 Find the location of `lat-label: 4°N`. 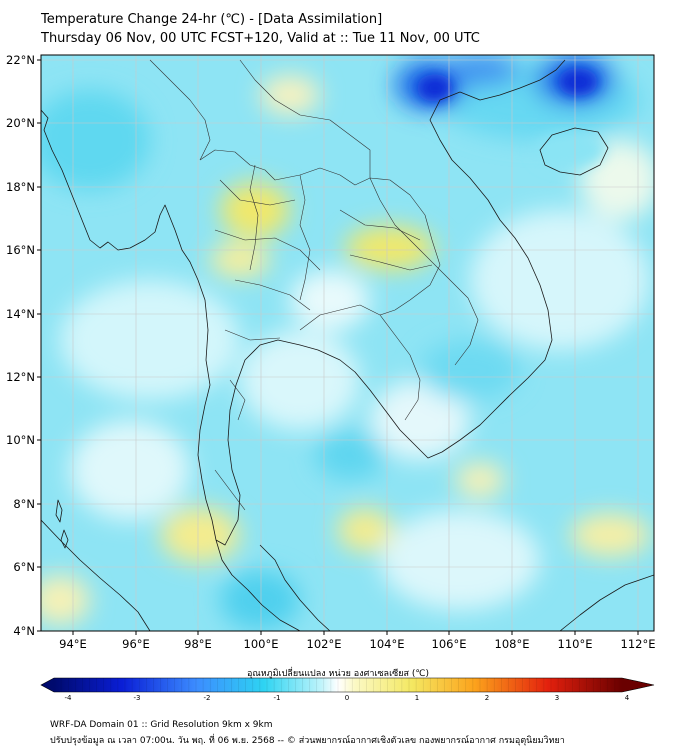

lat-label: 4°N is located at coordinates (24, 631).